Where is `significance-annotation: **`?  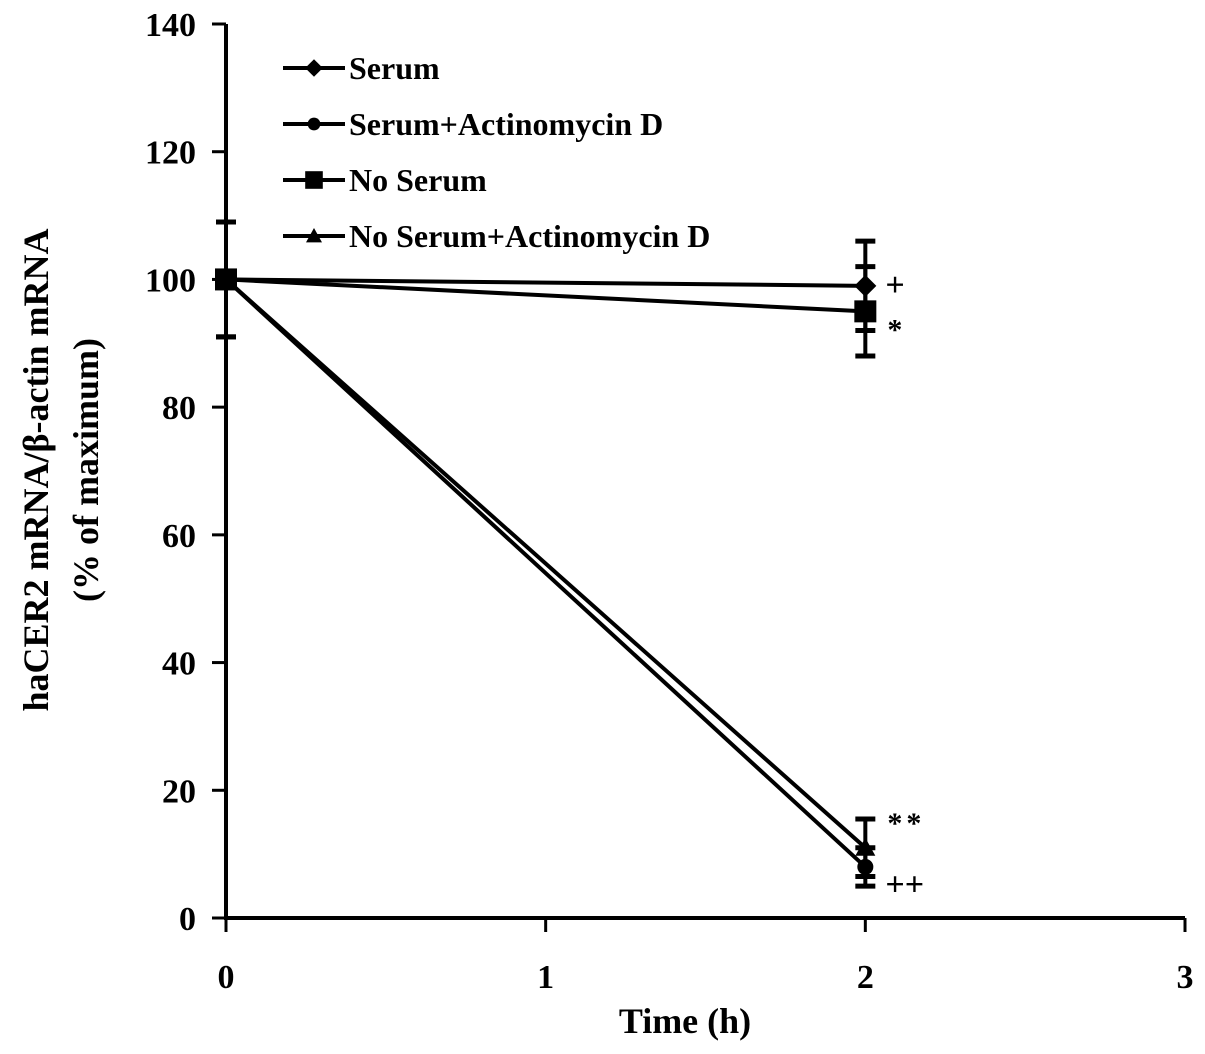
significance-annotation: ** is located at coordinates (906, 823).